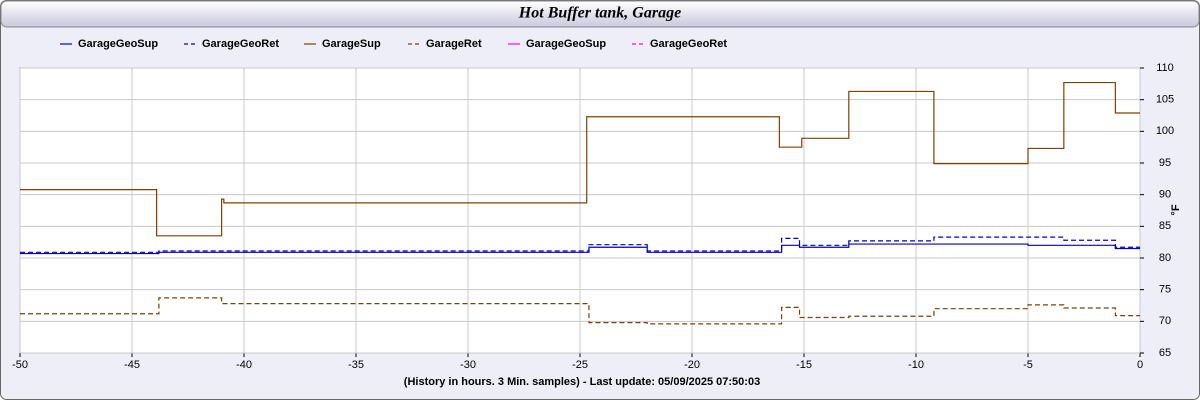 The height and width of the screenshot is (405, 1200). I want to click on y-tick-label: 75, so click(1165, 290).